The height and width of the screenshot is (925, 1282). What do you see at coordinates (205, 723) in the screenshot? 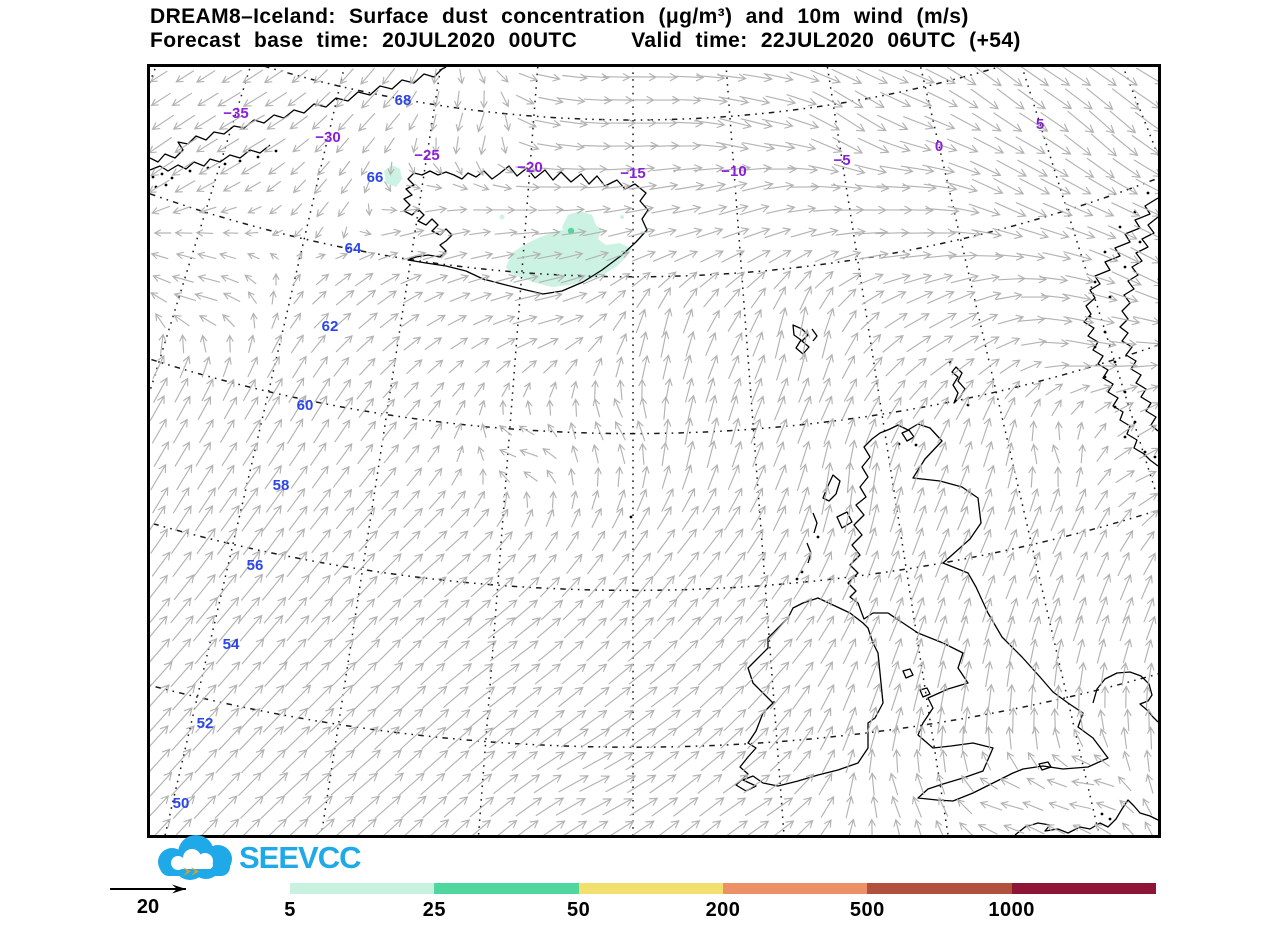
I see `latitude-label: 52` at bounding box center [205, 723].